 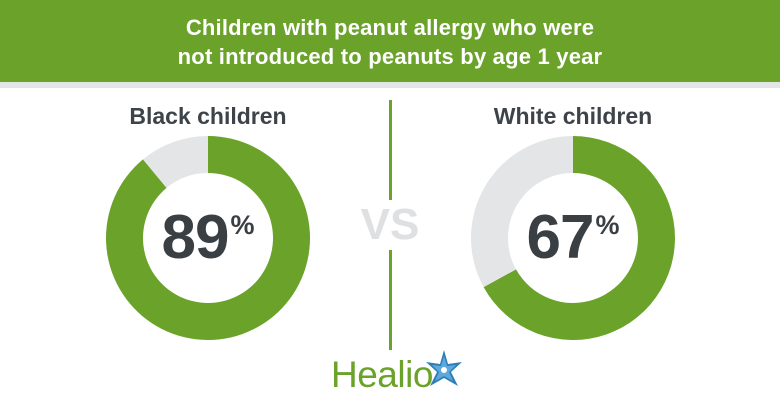 I want to click on black-children-label: Black children, so click(x=208, y=116).